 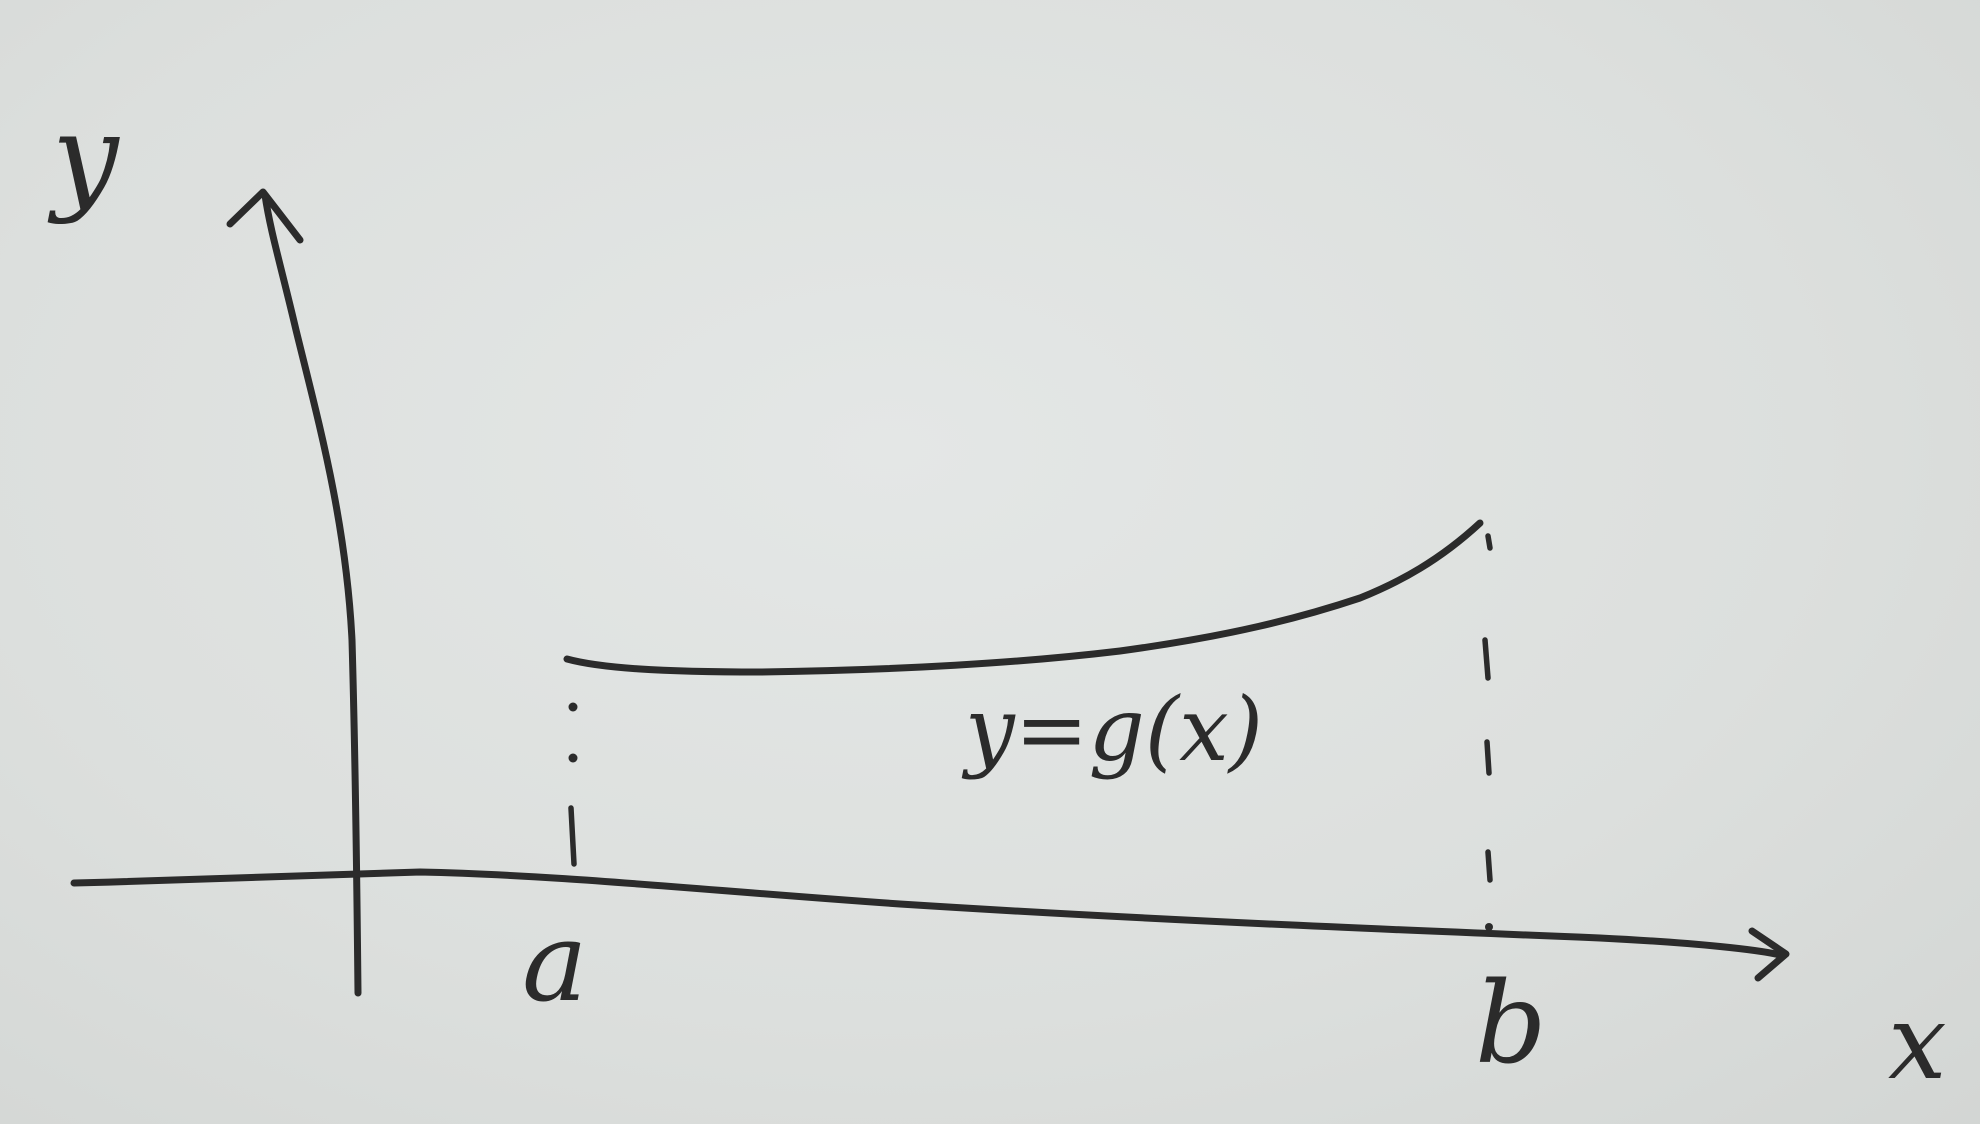 What do you see at coordinates (1487, 732) in the screenshot?
I see `dashed-line-b` at bounding box center [1487, 732].